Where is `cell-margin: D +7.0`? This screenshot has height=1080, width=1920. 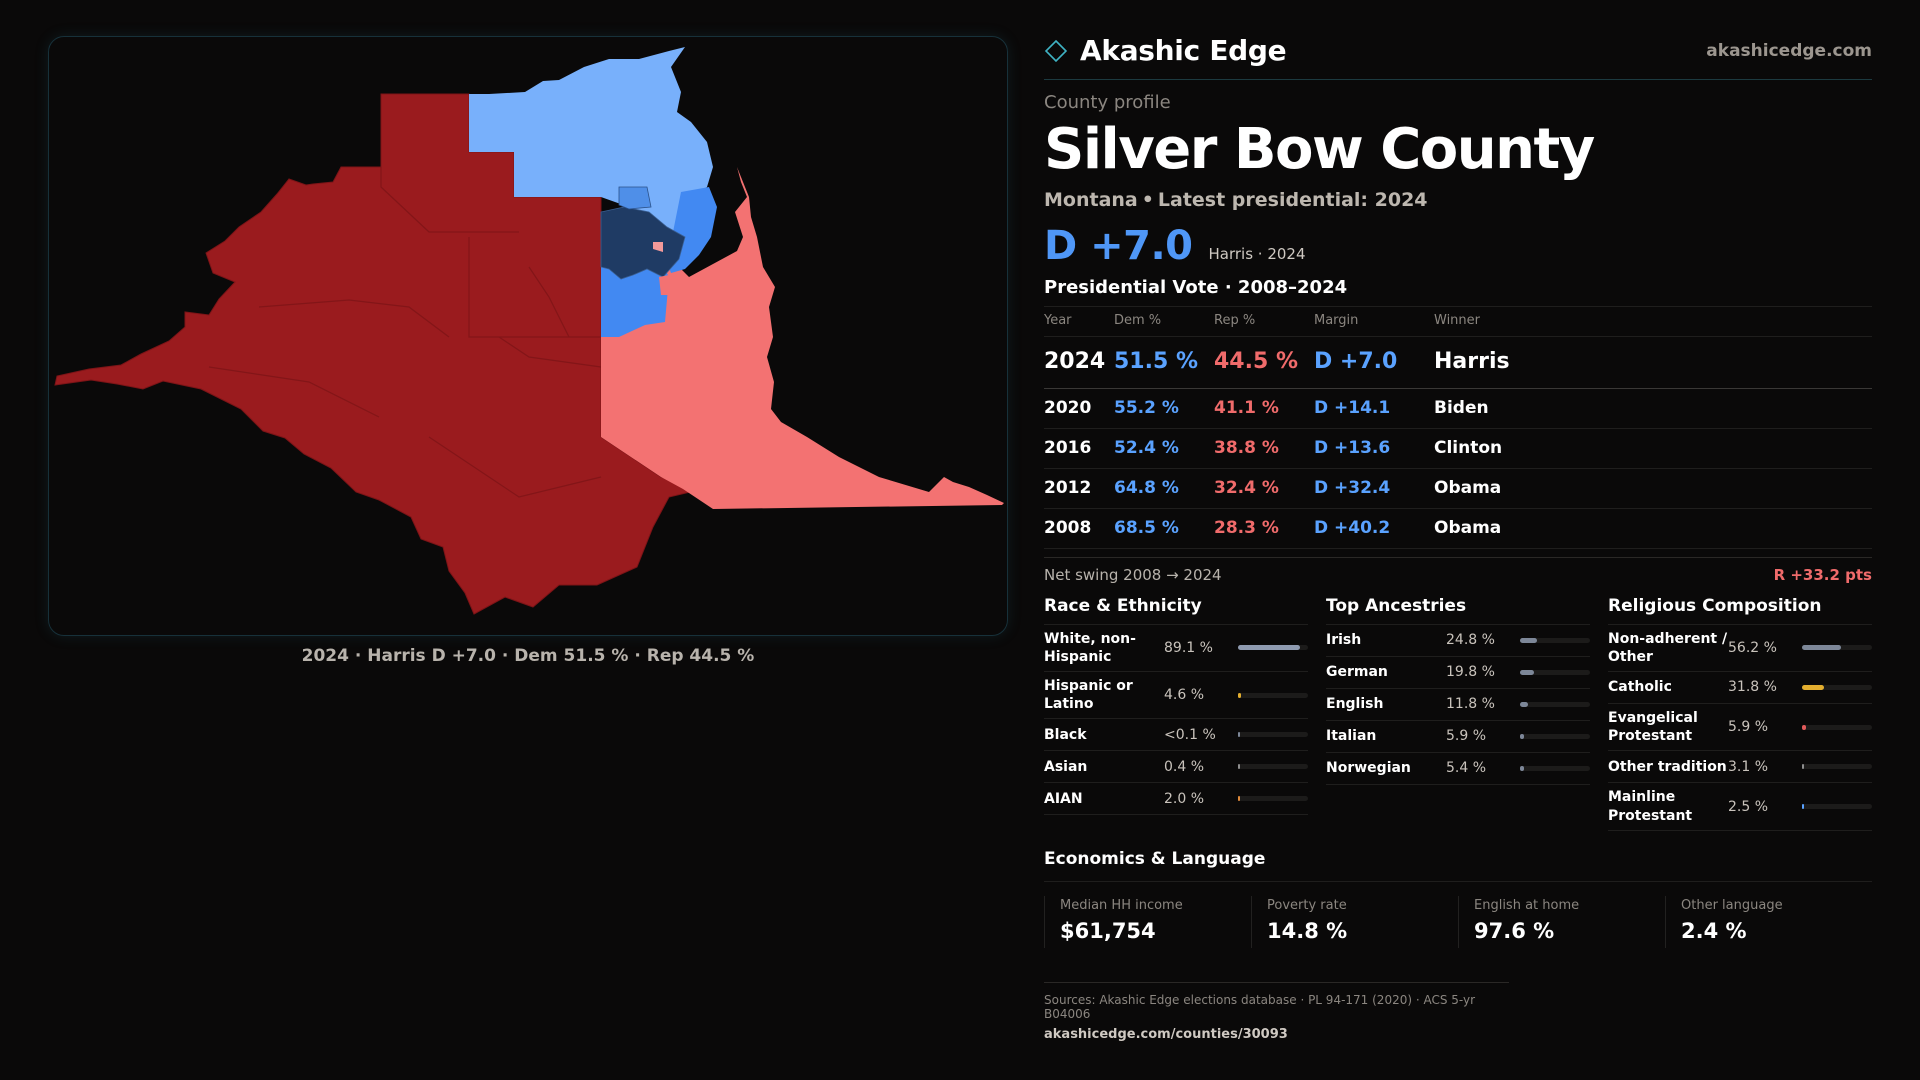 cell-margin: D +7.0 is located at coordinates (1374, 362).